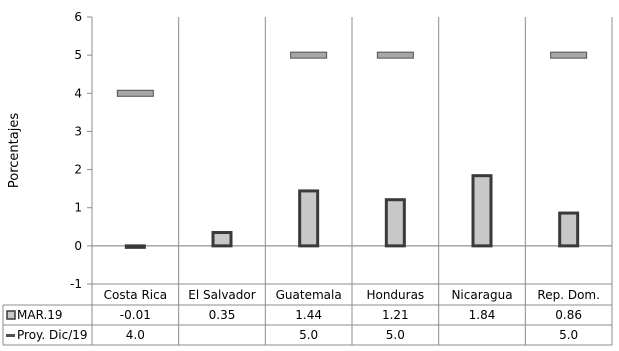 The height and width of the screenshot is (351, 619). Describe the element at coordinates (481, 295) in the screenshot. I see `category-label: Nicaragua` at that location.